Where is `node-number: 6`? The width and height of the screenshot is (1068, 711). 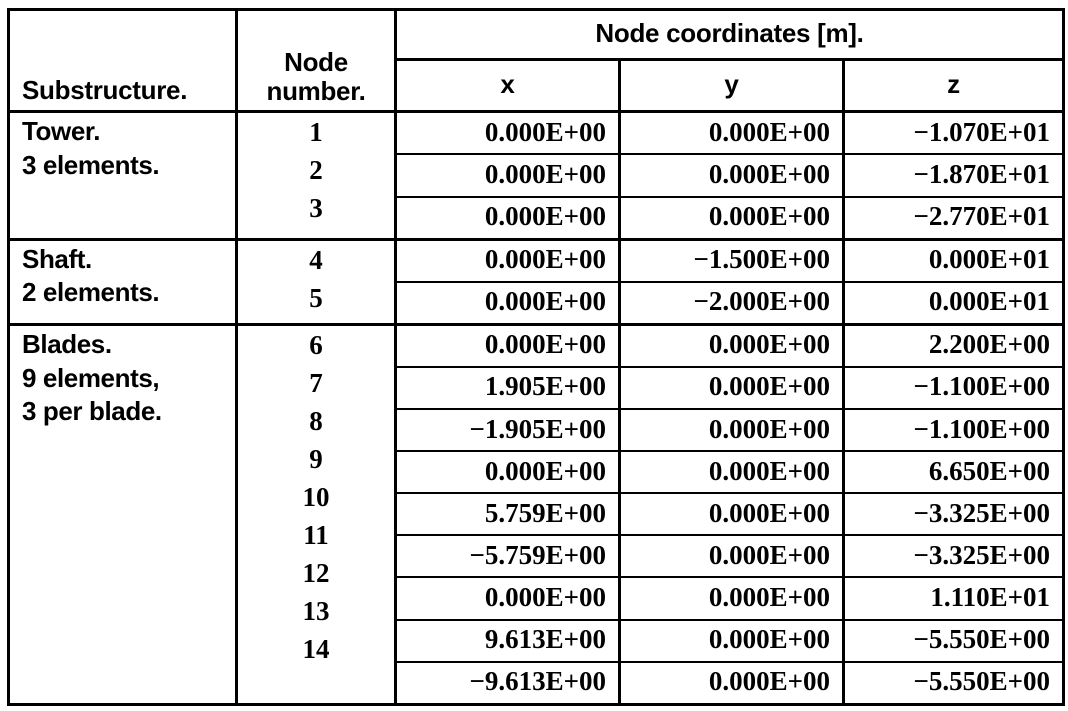 node-number: 6 is located at coordinates (316, 344).